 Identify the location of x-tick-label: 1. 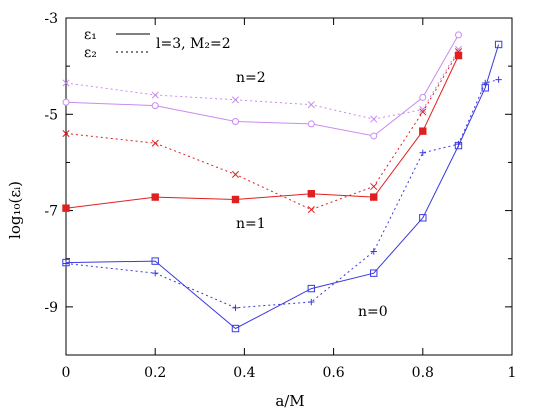
(512, 373).